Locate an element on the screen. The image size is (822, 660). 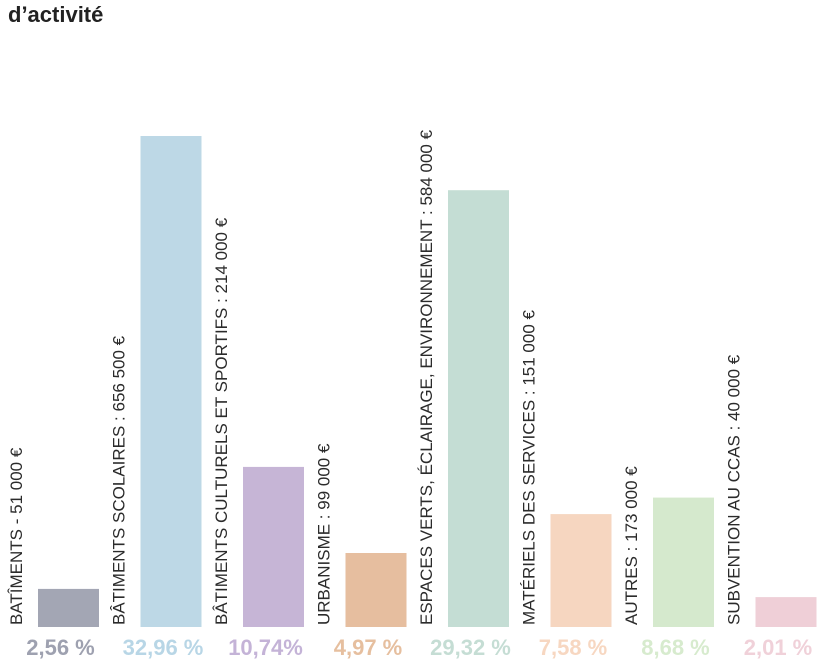
bar-percentage-label: 32,96 % is located at coordinates (163, 647).